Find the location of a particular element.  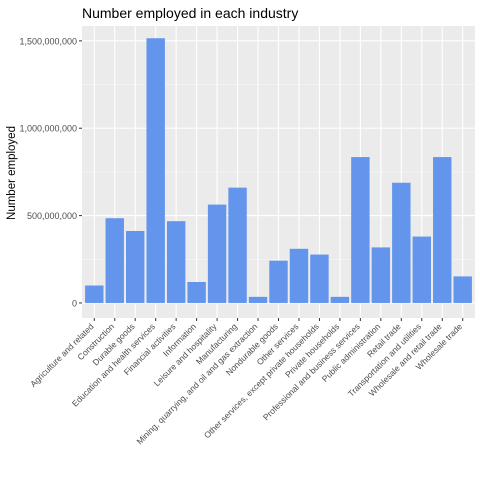

y-tick-label: 500,000,000 is located at coordinates (52, 216).